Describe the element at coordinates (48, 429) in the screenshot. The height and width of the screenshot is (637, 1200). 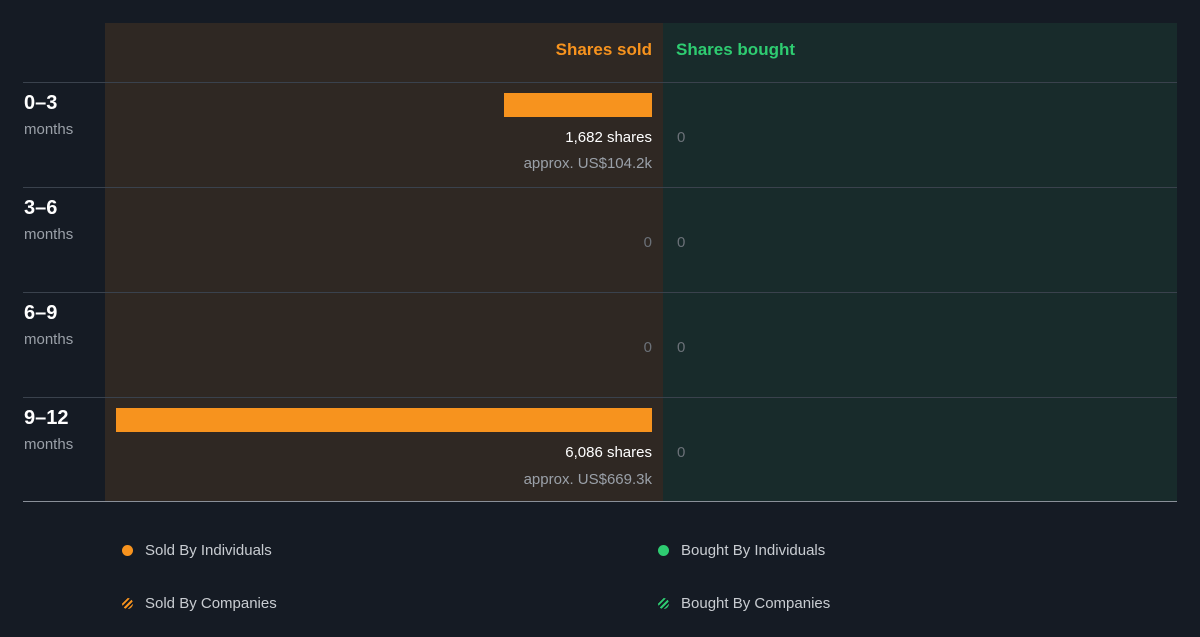
I see `period-label: 9–12 months` at that location.